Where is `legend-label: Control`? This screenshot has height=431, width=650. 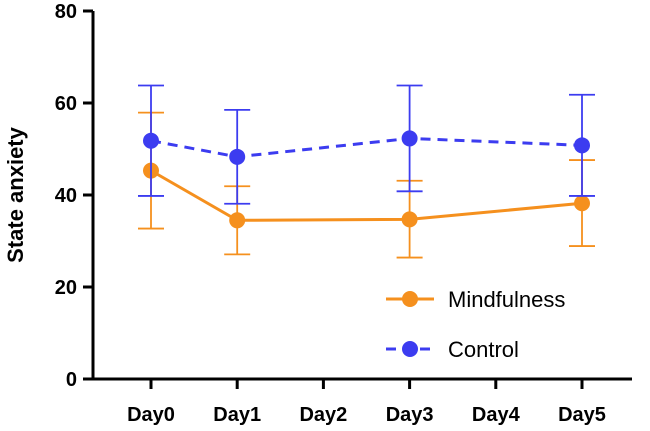
legend-label: Control is located at coordinates (483, 349).